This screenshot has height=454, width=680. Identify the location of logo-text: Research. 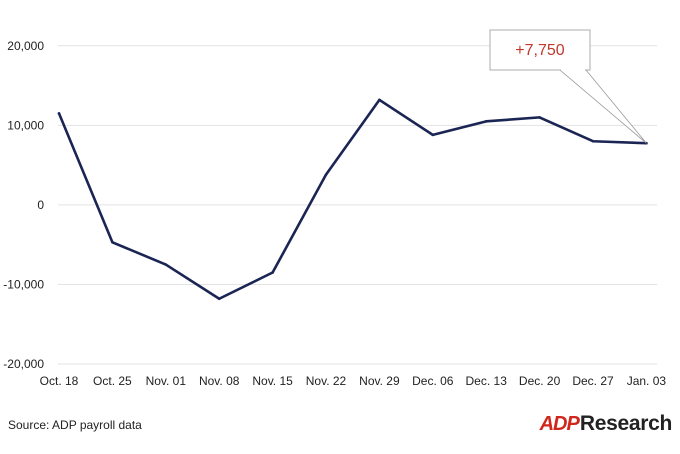
(625, 423).